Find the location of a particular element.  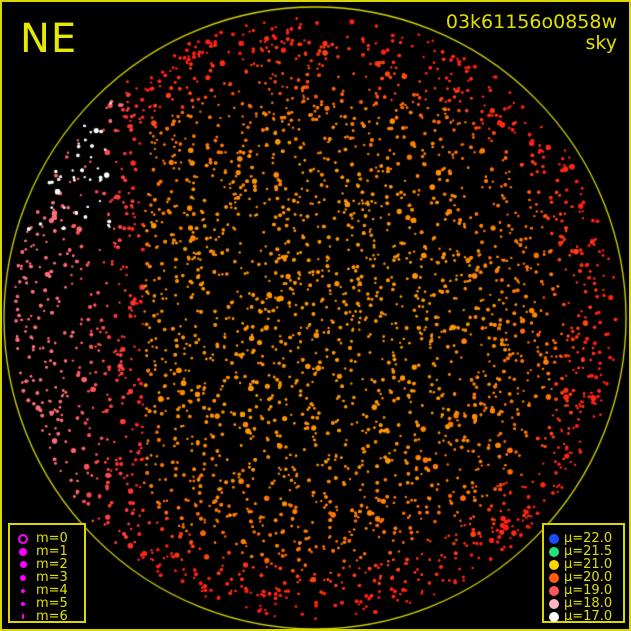

magnitude-legend-item: m=5 is located at coordinates (47, 603).